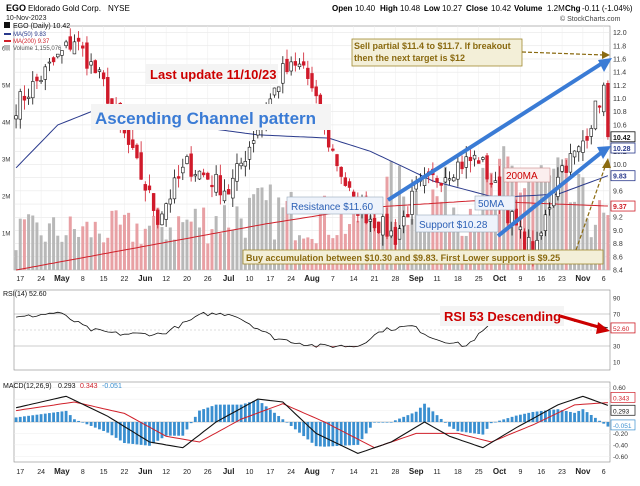  Describe the element at coordinates (410, 8) in the screenshot. I see `high-value: 10.48` at that location.